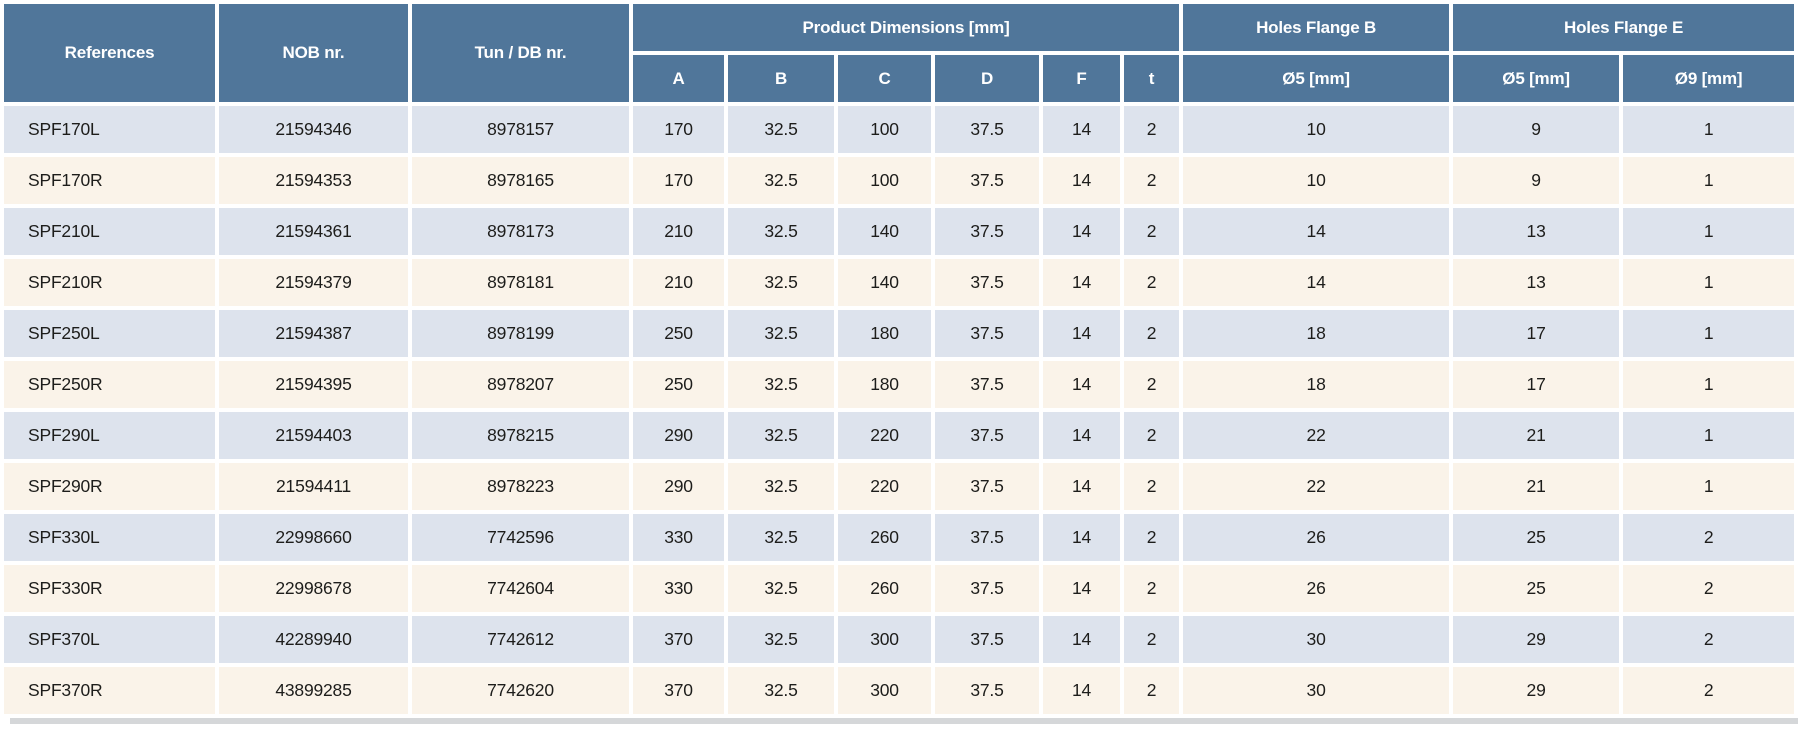  Describe the element at coordinates (906, 27) in the screenshot. I see `group-header-product-dimensions: Product Dimensions [mm]` at that location.